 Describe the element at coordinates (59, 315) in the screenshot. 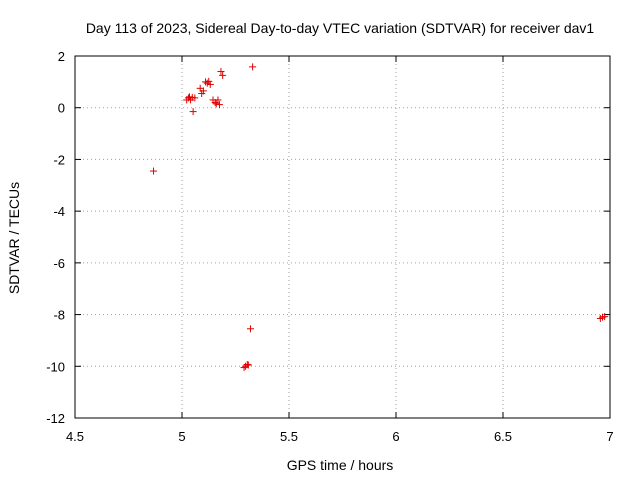

I see `y-tick-label: -8` at that location.